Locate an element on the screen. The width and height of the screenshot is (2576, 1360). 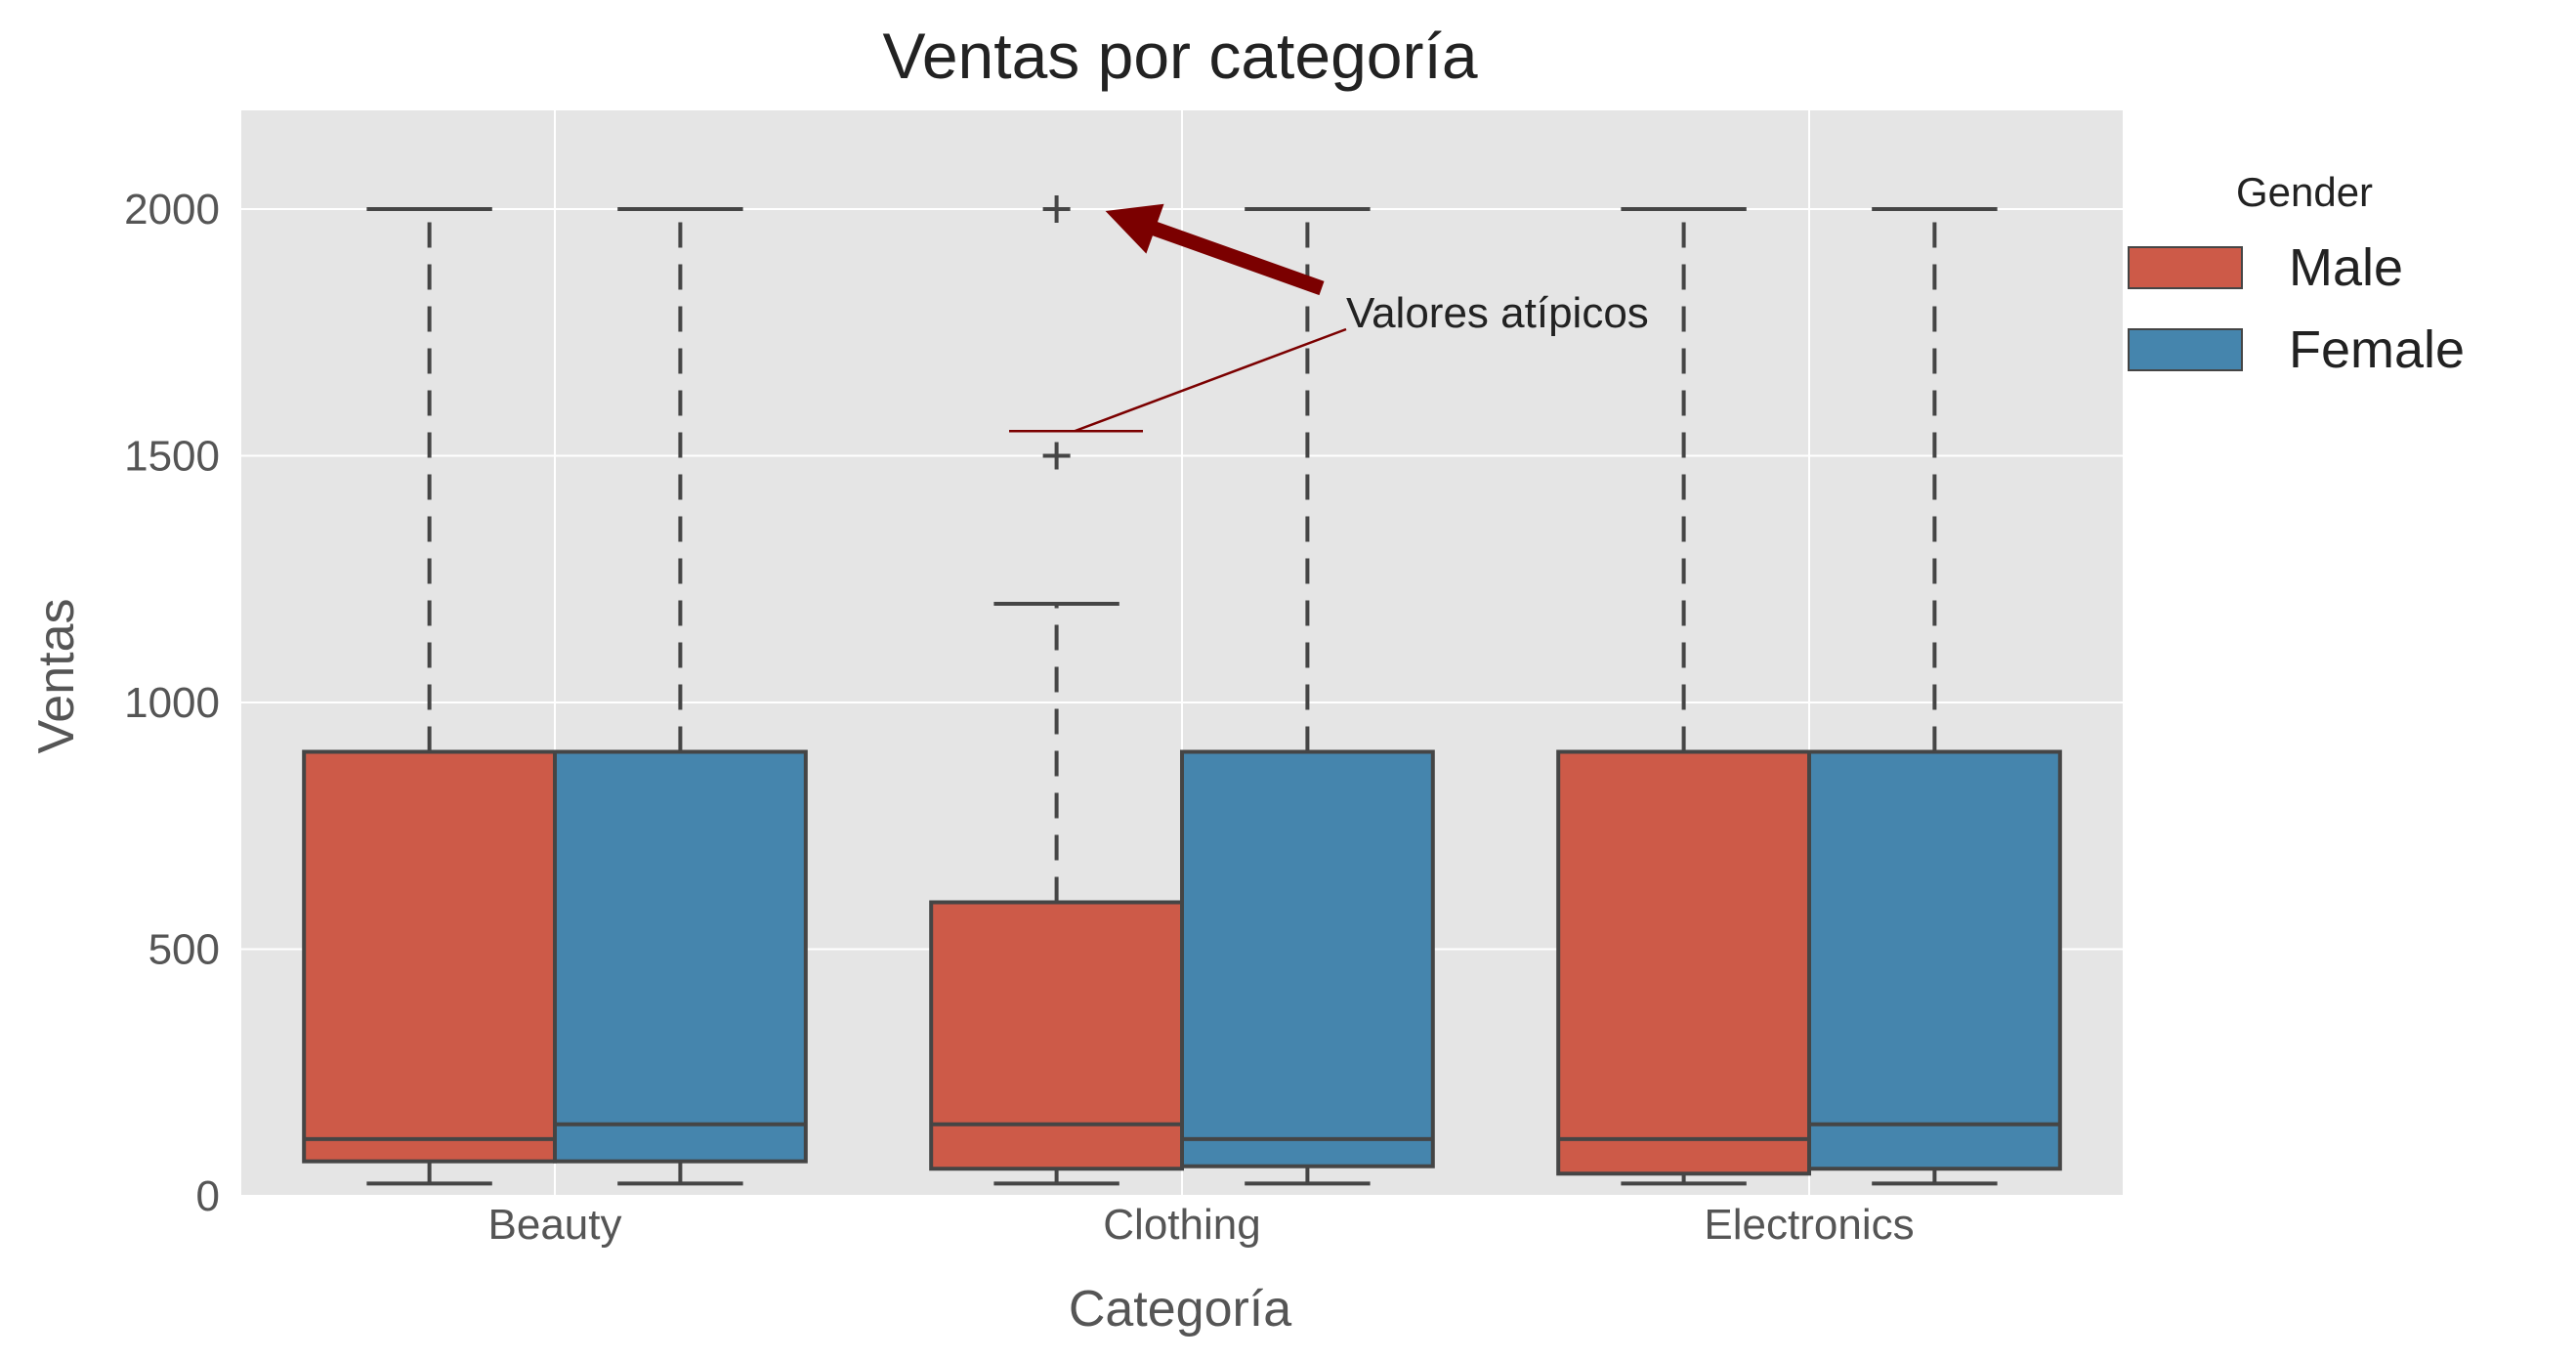
box-male-beauty is located at coordinates (429, 696).